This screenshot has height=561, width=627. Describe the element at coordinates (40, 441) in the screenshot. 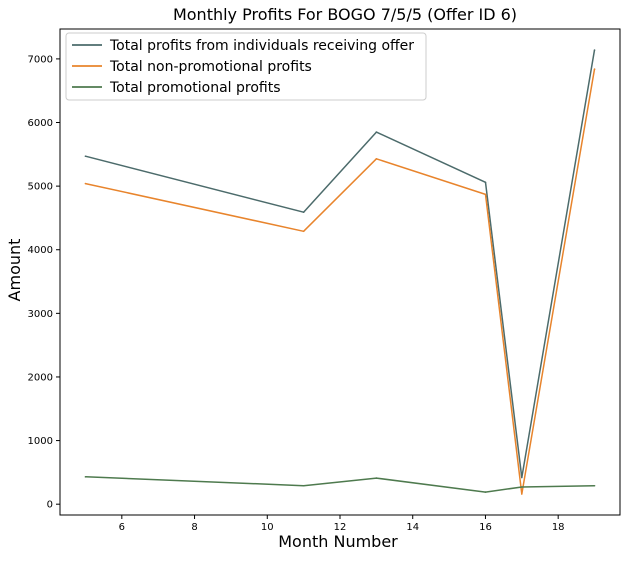

I see `y-tick-label: 1000` at that location.